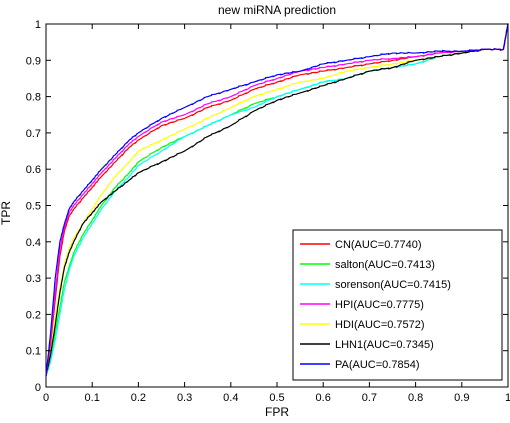  Describe the element at coordinates (230, 398) in the screenshot. I see `x-tick-label: 0.4` at that location.